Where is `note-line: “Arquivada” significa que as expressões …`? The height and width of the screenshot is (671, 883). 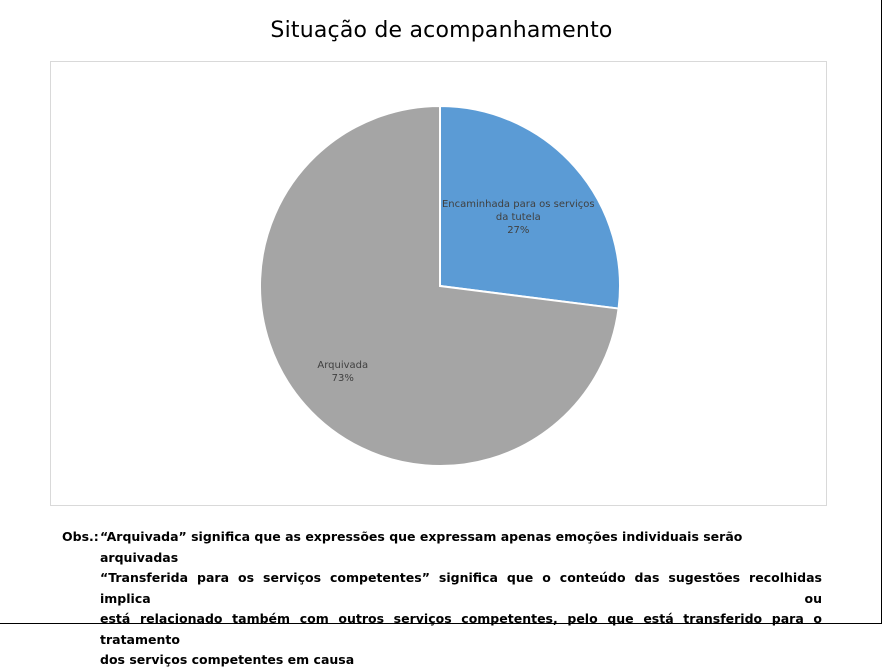 note-line: “Arquivada” significa que as expressões … is located at coordinates (421, 547).